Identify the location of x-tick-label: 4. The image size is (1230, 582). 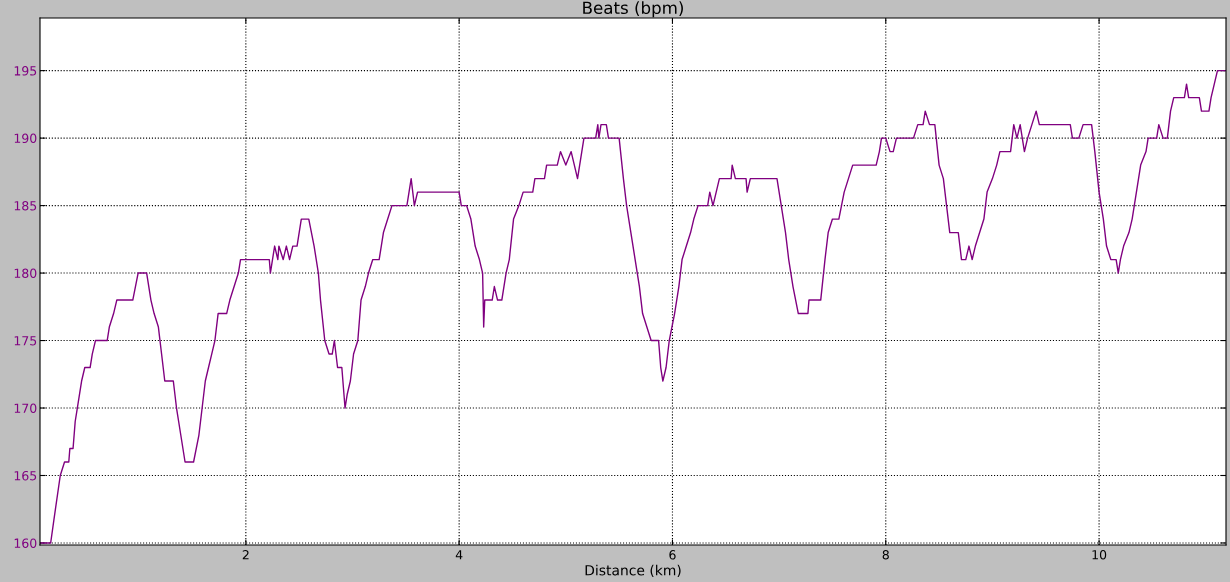
(459, 555).